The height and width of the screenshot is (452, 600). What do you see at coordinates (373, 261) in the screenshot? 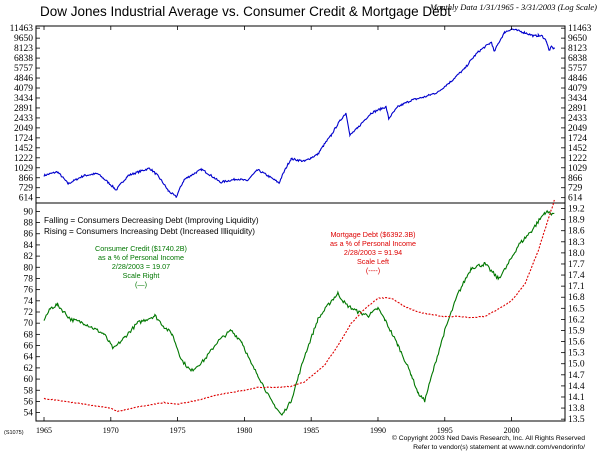
I see `mortgage-label-line: Scale Left` at bounding box center [373, 261].